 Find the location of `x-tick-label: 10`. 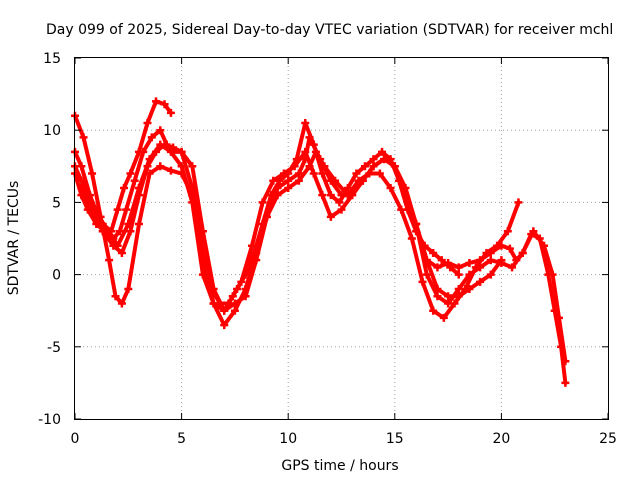

x-tick-label: 10 is located at coordinates (288, 439).